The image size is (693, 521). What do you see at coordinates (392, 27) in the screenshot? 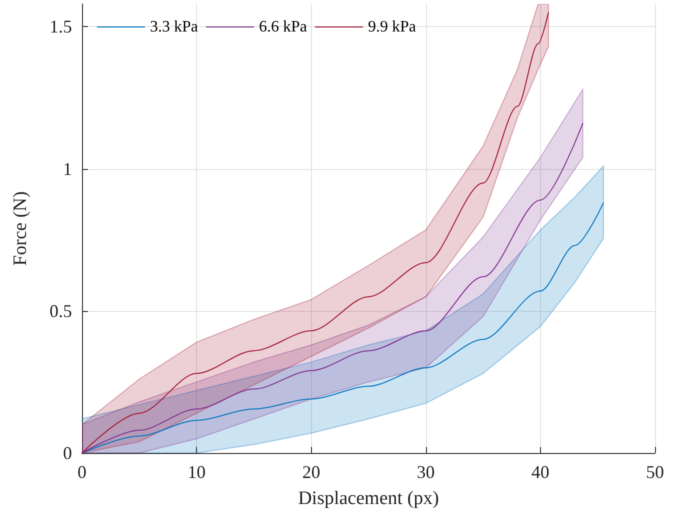
I see `legend-label: 9.9 kPa` at bounding box center [392, 27].